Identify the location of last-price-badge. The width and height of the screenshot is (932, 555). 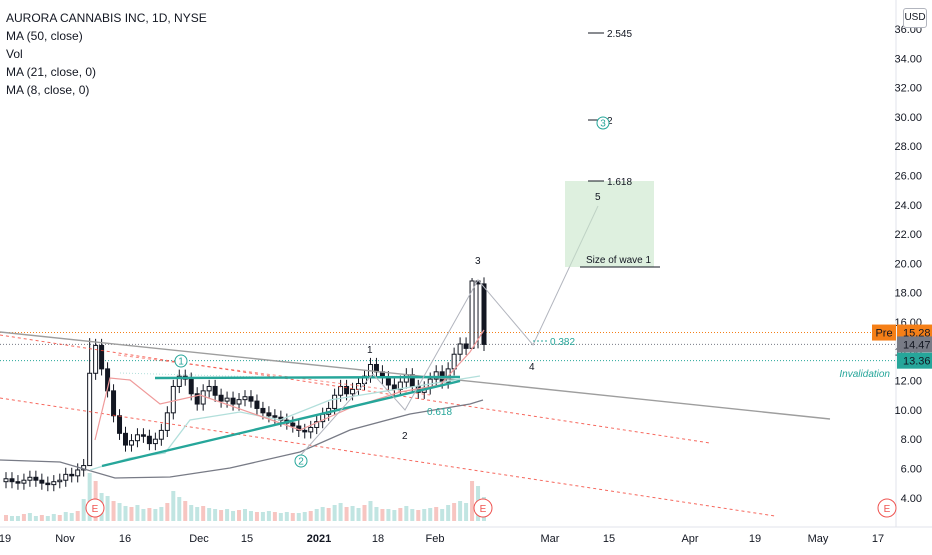
(914, 344).